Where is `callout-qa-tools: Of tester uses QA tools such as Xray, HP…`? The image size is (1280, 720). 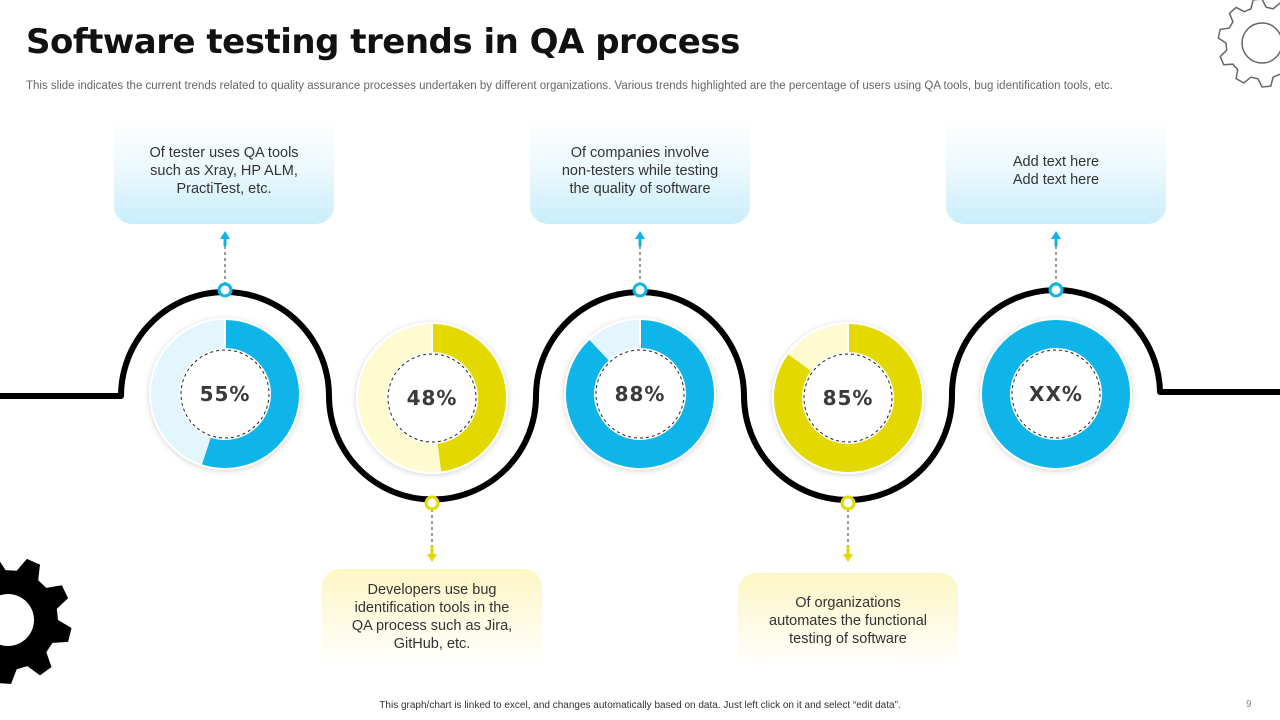 callout-qa-tools: Of tester uses QA tools such as Xray, HP… is located at coordinates (224, 171).